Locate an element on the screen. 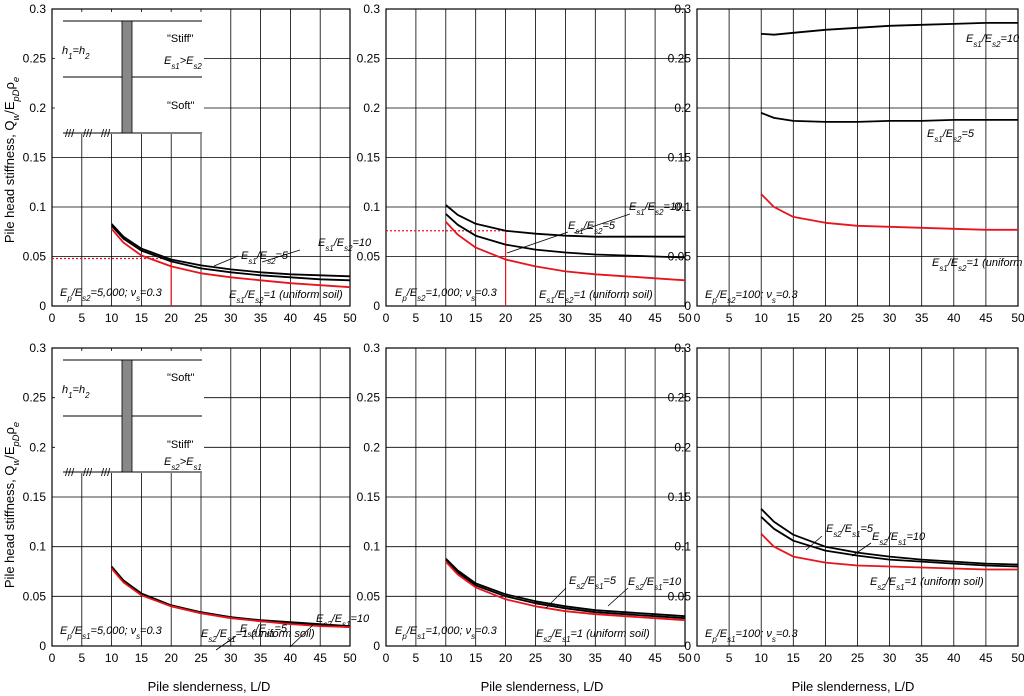 The height and width of the screenshot is (696, 1024). parameter-annotation: Ep/Es2=5,000; νs=0.3 is located at coordinates (111, 295).